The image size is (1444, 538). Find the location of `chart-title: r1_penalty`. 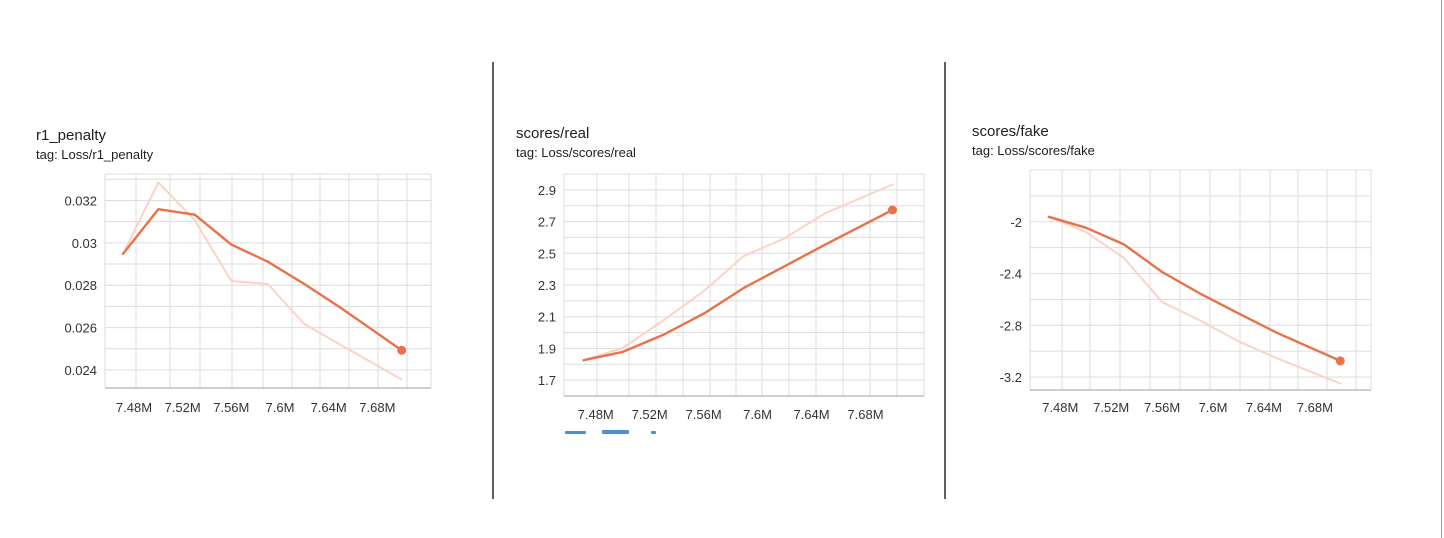

chart-title: r1_penalty is located at coordinates (71, 135).